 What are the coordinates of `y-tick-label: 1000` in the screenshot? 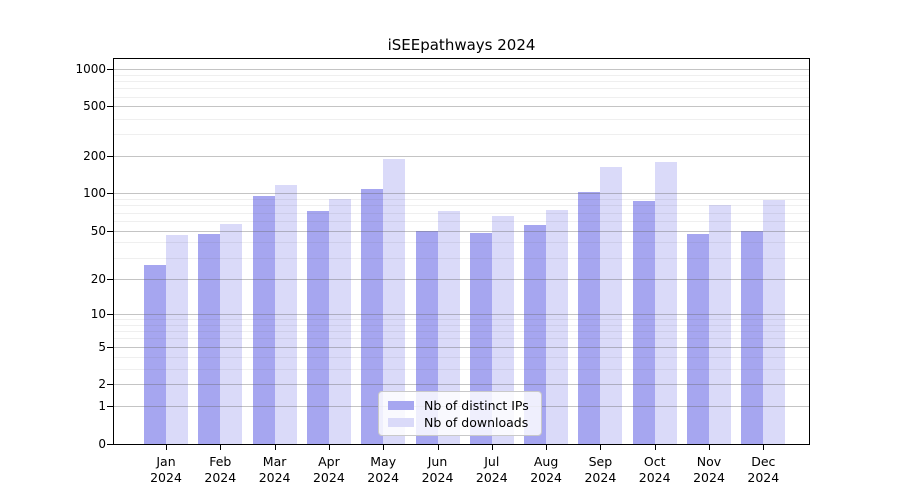 It's located at (90, 68).